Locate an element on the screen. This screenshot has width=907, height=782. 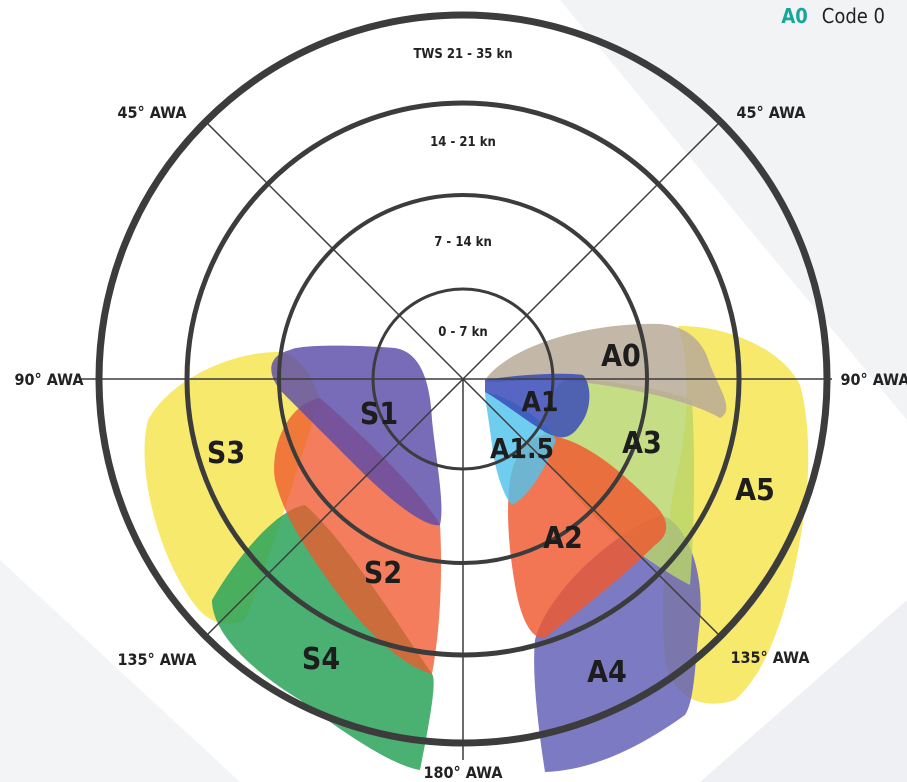
sail-label-A2: A2 is located at coordinates (563, 538).